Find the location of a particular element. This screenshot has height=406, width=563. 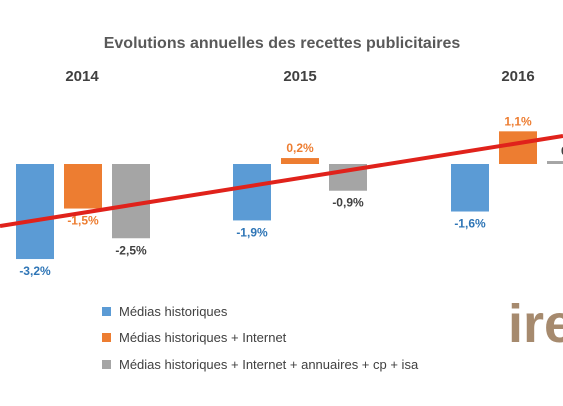

bar-3-2016 is located at coordinates (555, 162).